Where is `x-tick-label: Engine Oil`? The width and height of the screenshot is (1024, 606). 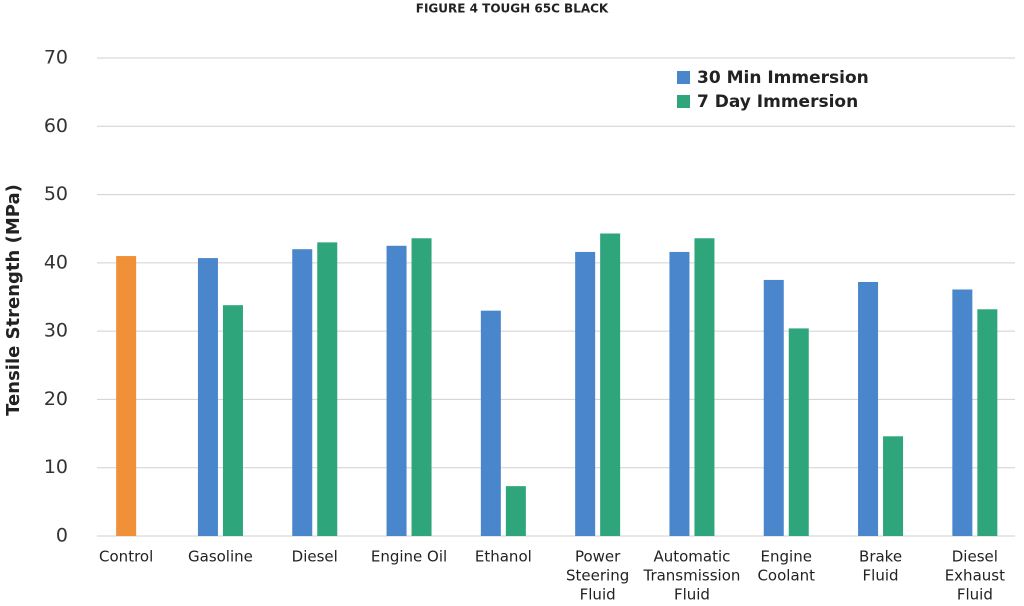 x-tick-label: Engine Oil is located at coordinates (409, 557).